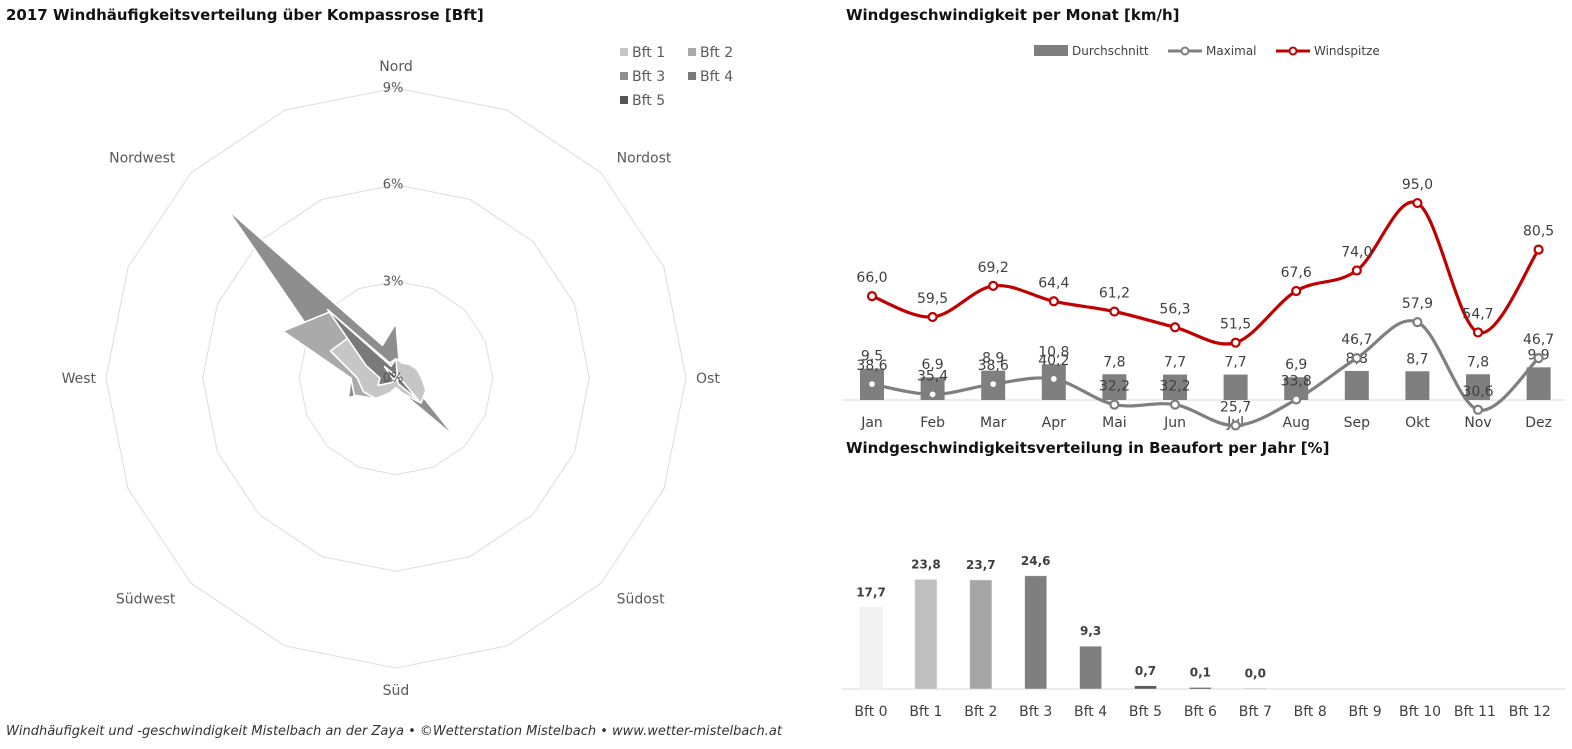 The width and height of the screenshot is (1572, 749). Describe the element at coordinates (871, 423) in the screenshot. I see `month-tick-label: Jan` at that location.